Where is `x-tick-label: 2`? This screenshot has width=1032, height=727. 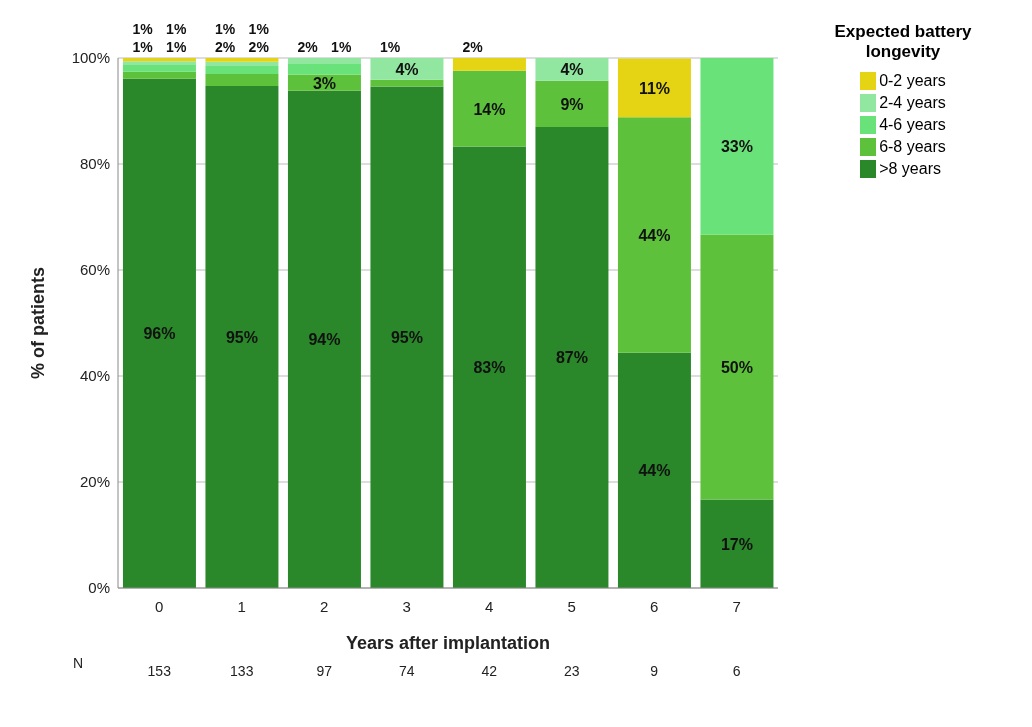
x-tick-label: 2 is located at coordinates (324, 606).